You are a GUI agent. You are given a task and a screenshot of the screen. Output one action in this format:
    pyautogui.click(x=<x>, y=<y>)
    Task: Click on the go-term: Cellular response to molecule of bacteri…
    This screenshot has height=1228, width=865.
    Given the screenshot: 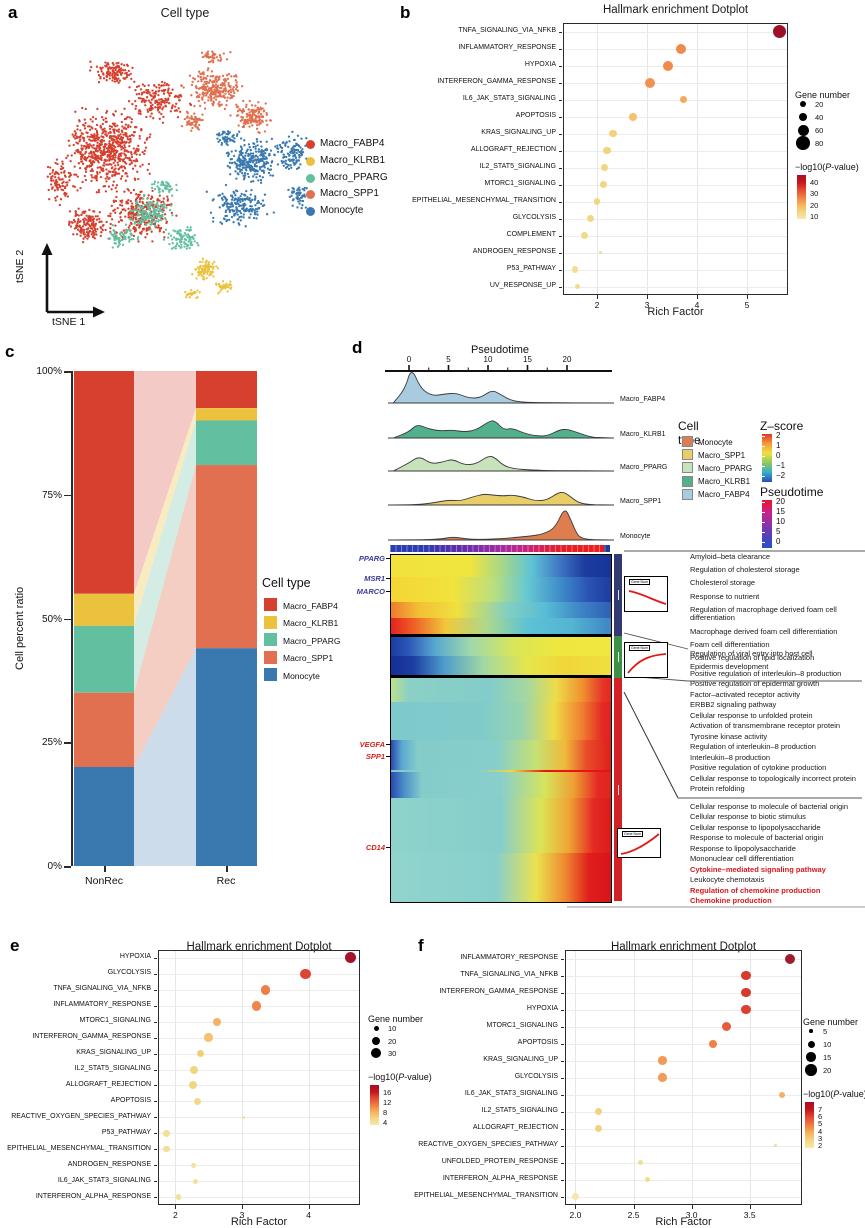 What is the action you would take?
    pyautogui.click(x=769, y=806)
    